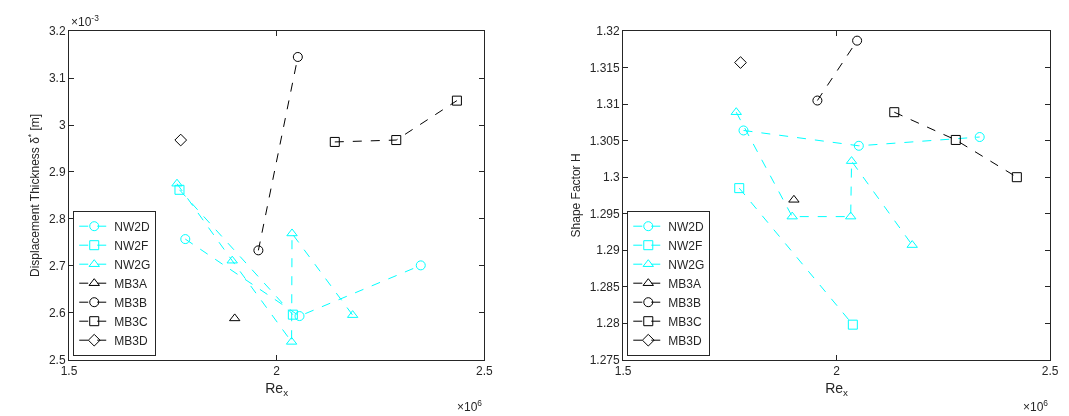 Image resolution: width=1069 pixels, height=416 pixels. What do you see at coordinates (57, 219) in the screenshot?
I see `y-tick-label: 2.8` at bounding box center [57, 219].